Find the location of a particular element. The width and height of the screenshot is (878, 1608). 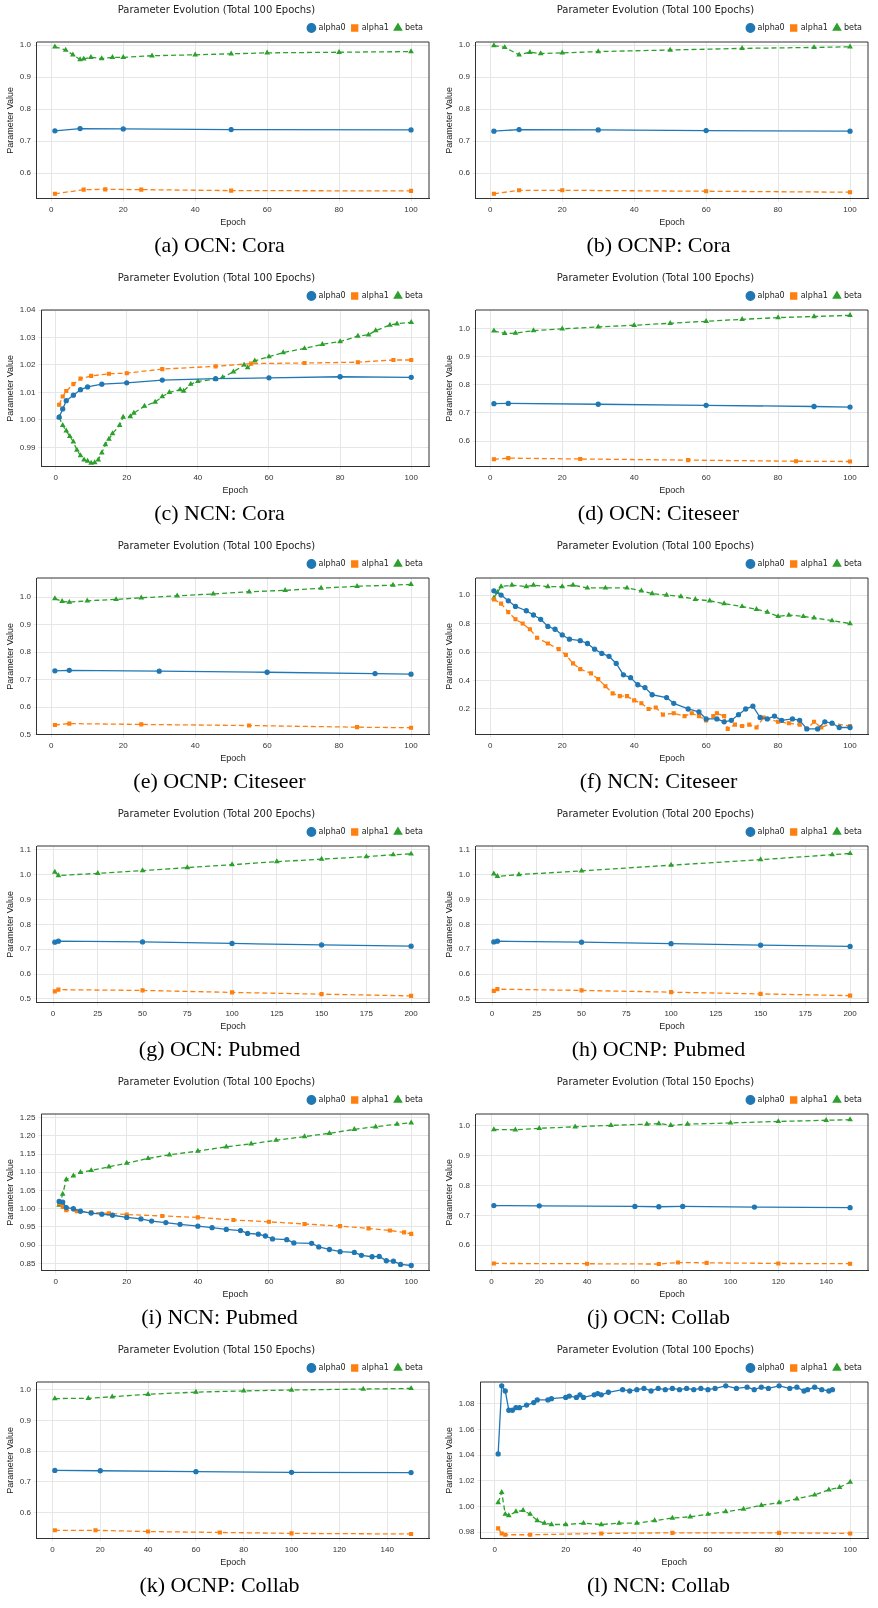

text: (e) OCNP: Citeseer is located at coordinates (219, 781).